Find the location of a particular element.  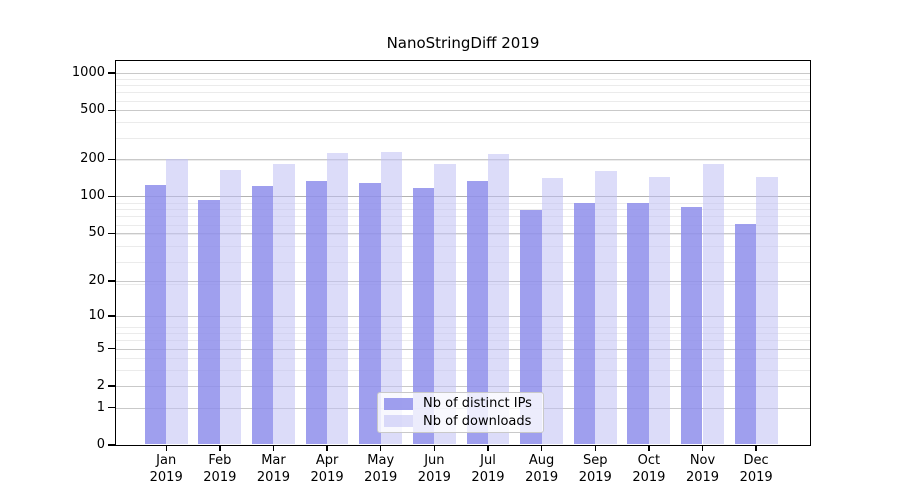

x-tick-month: Aug is located at coordinates (541, 460).